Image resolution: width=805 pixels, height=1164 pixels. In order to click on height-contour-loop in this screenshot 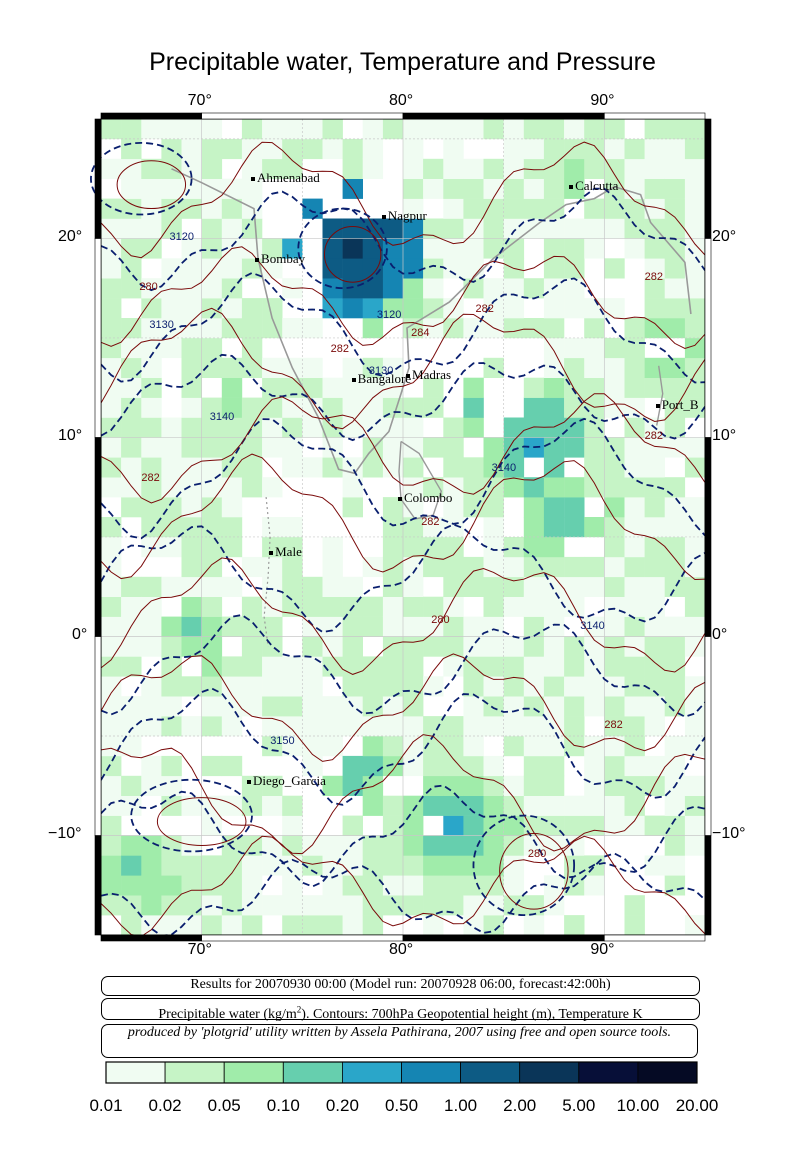, I will do `click(141, 178)`.